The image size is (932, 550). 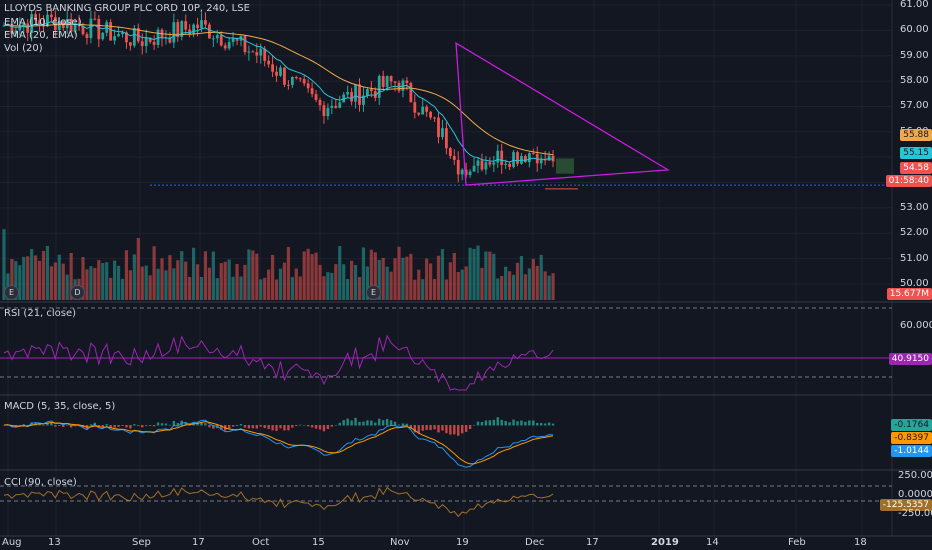 I want to click on dividend-icon: D, so click(x=77, y=292).